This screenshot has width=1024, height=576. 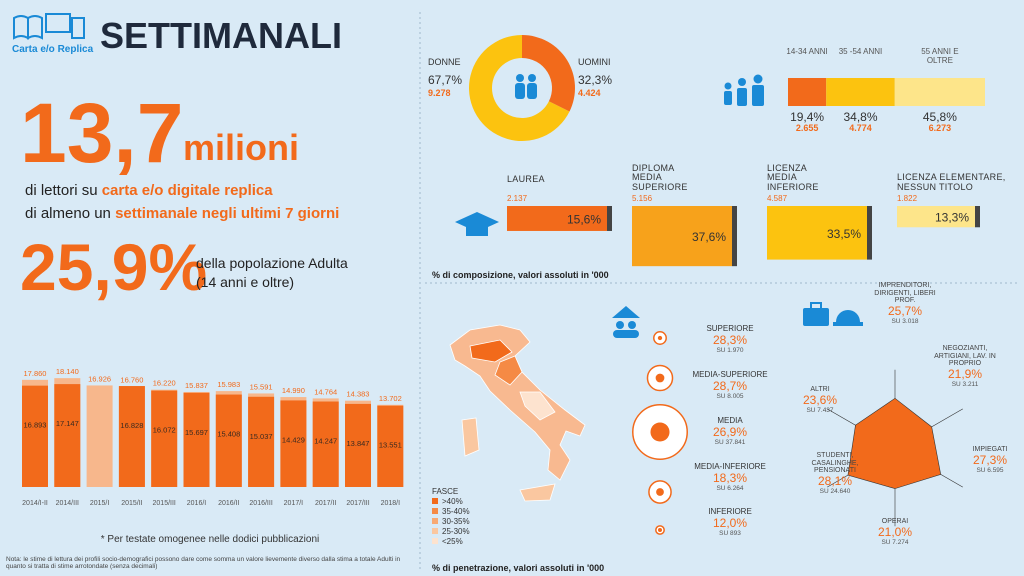 I want to click on category-label: 55 ANNI E OLTRE, so click(x=940, y=56).